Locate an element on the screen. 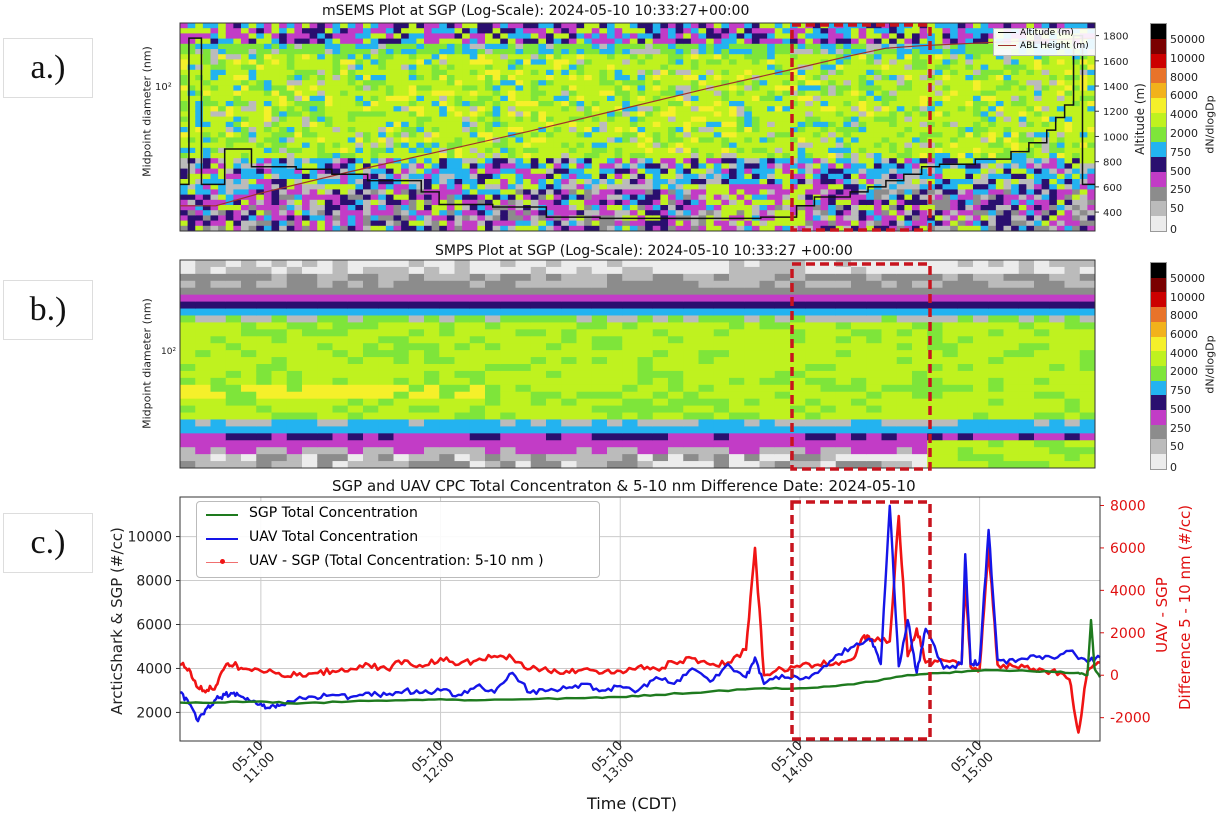 This screenshot has height=819, width=1225. mSEMS-altitude-label: Altitude (m) is located at coordinates (1140, 119).